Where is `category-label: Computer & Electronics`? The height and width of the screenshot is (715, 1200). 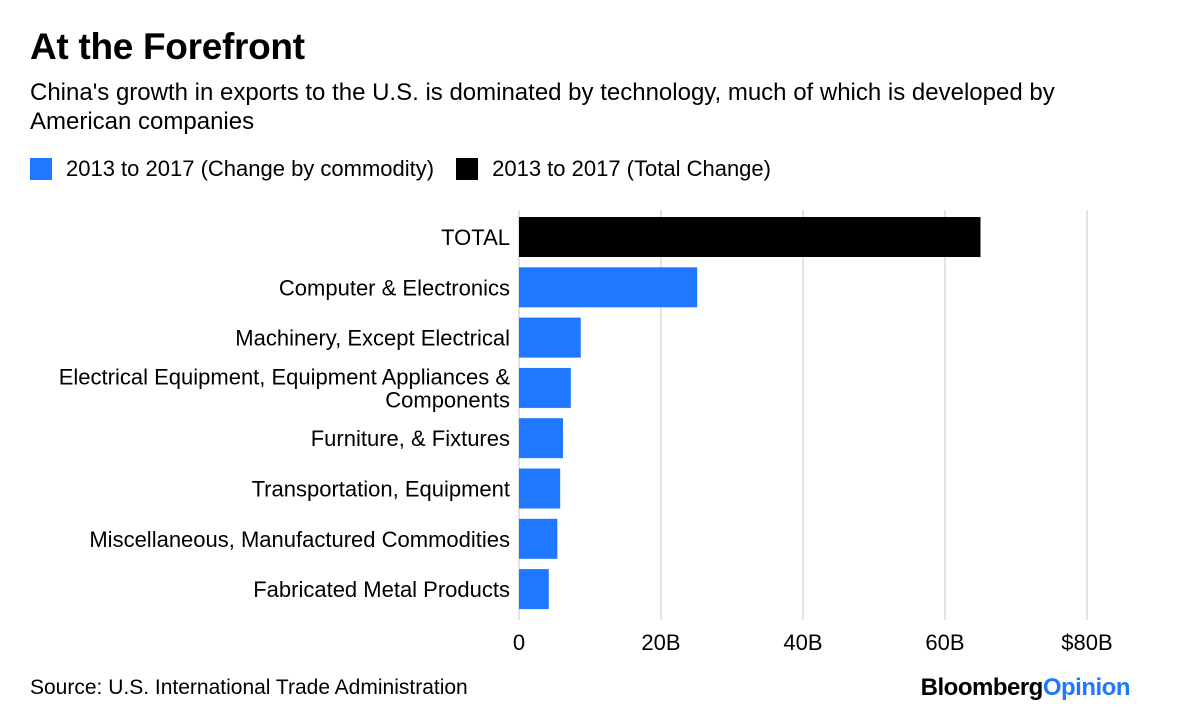
category-label: Computer & Electronics is located at coordinates (394, 287).